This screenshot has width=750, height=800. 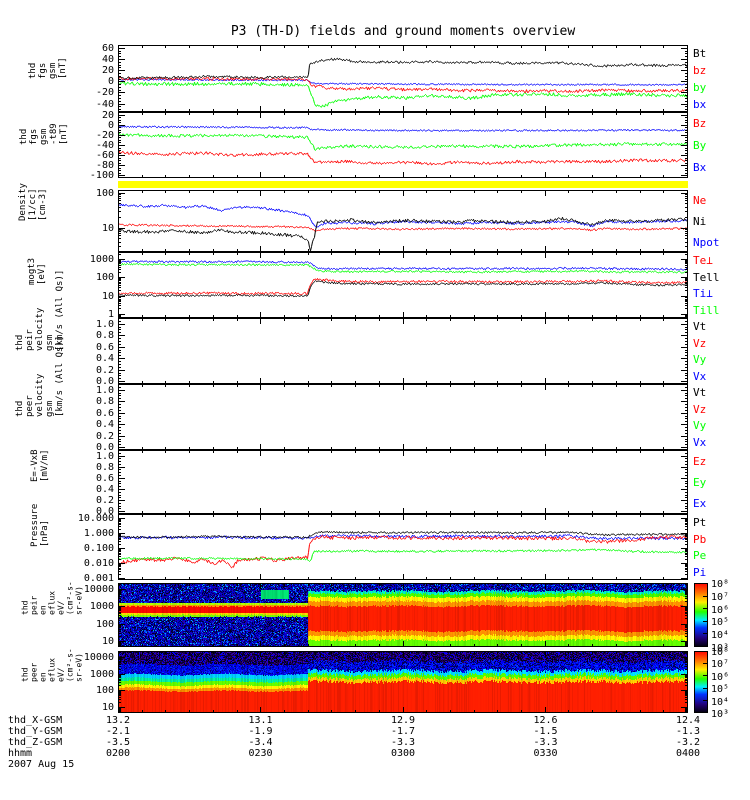 What do you see at coordinates (104, 448) in the screenshot?
I see `ytick-label-peer-velocity: 0.0` at bounding box center [104, 448].